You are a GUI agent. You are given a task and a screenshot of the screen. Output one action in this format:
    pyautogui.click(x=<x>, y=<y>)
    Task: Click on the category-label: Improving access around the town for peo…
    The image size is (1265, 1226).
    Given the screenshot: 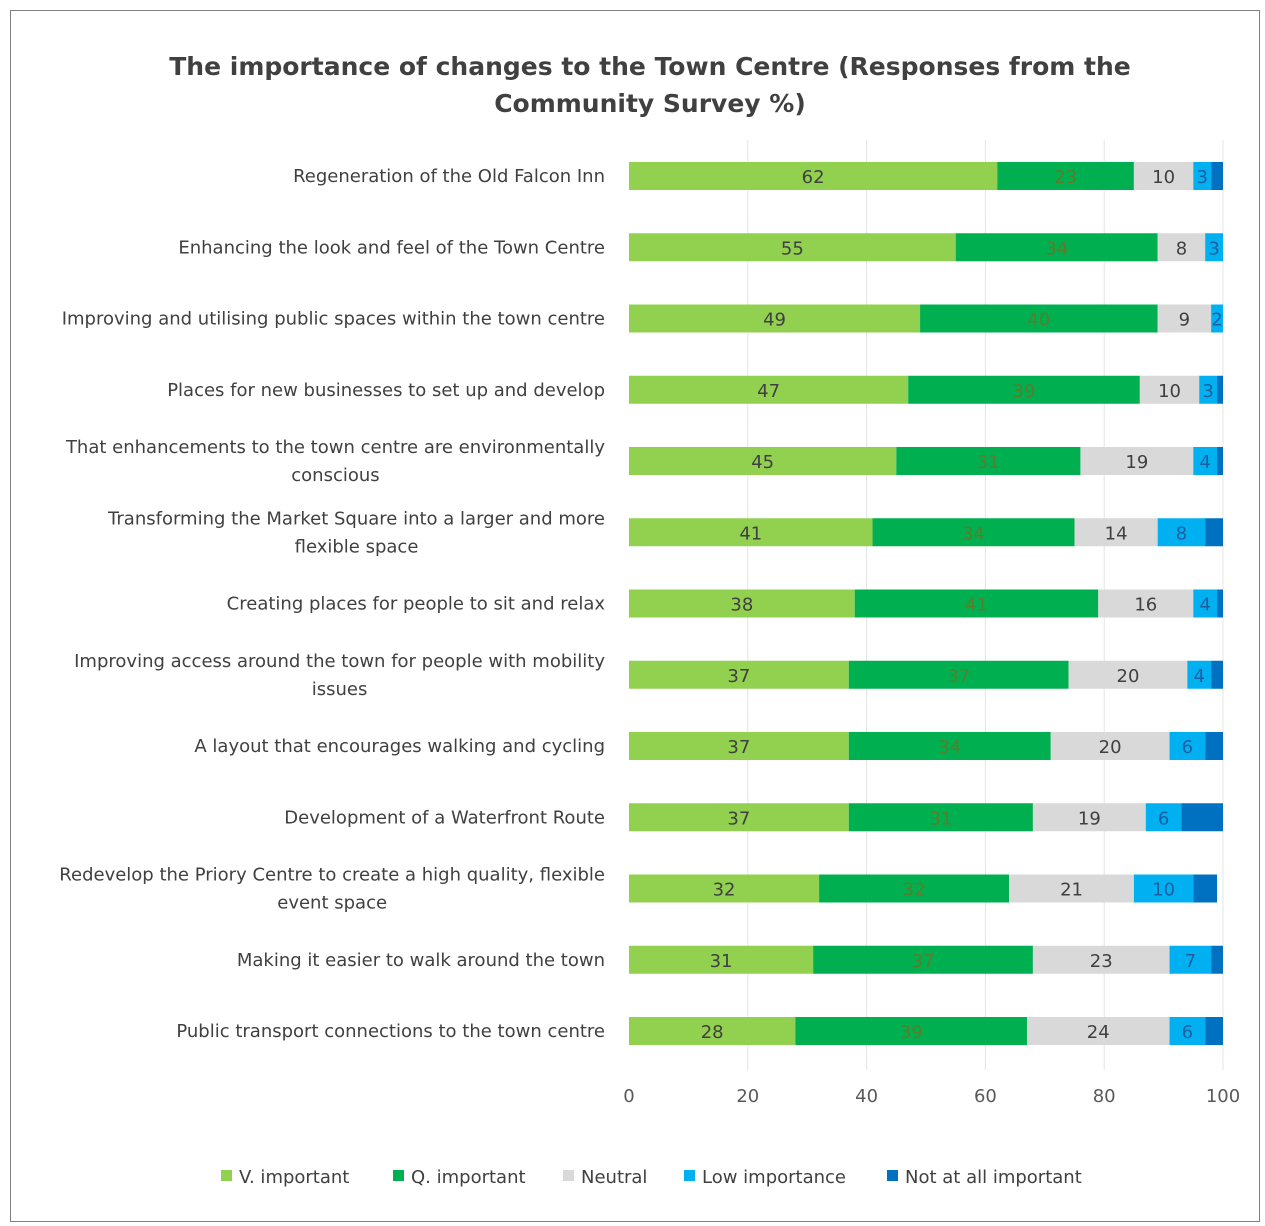 What is the action you would take?
    pyautogui.click(x=339, y=661)
    